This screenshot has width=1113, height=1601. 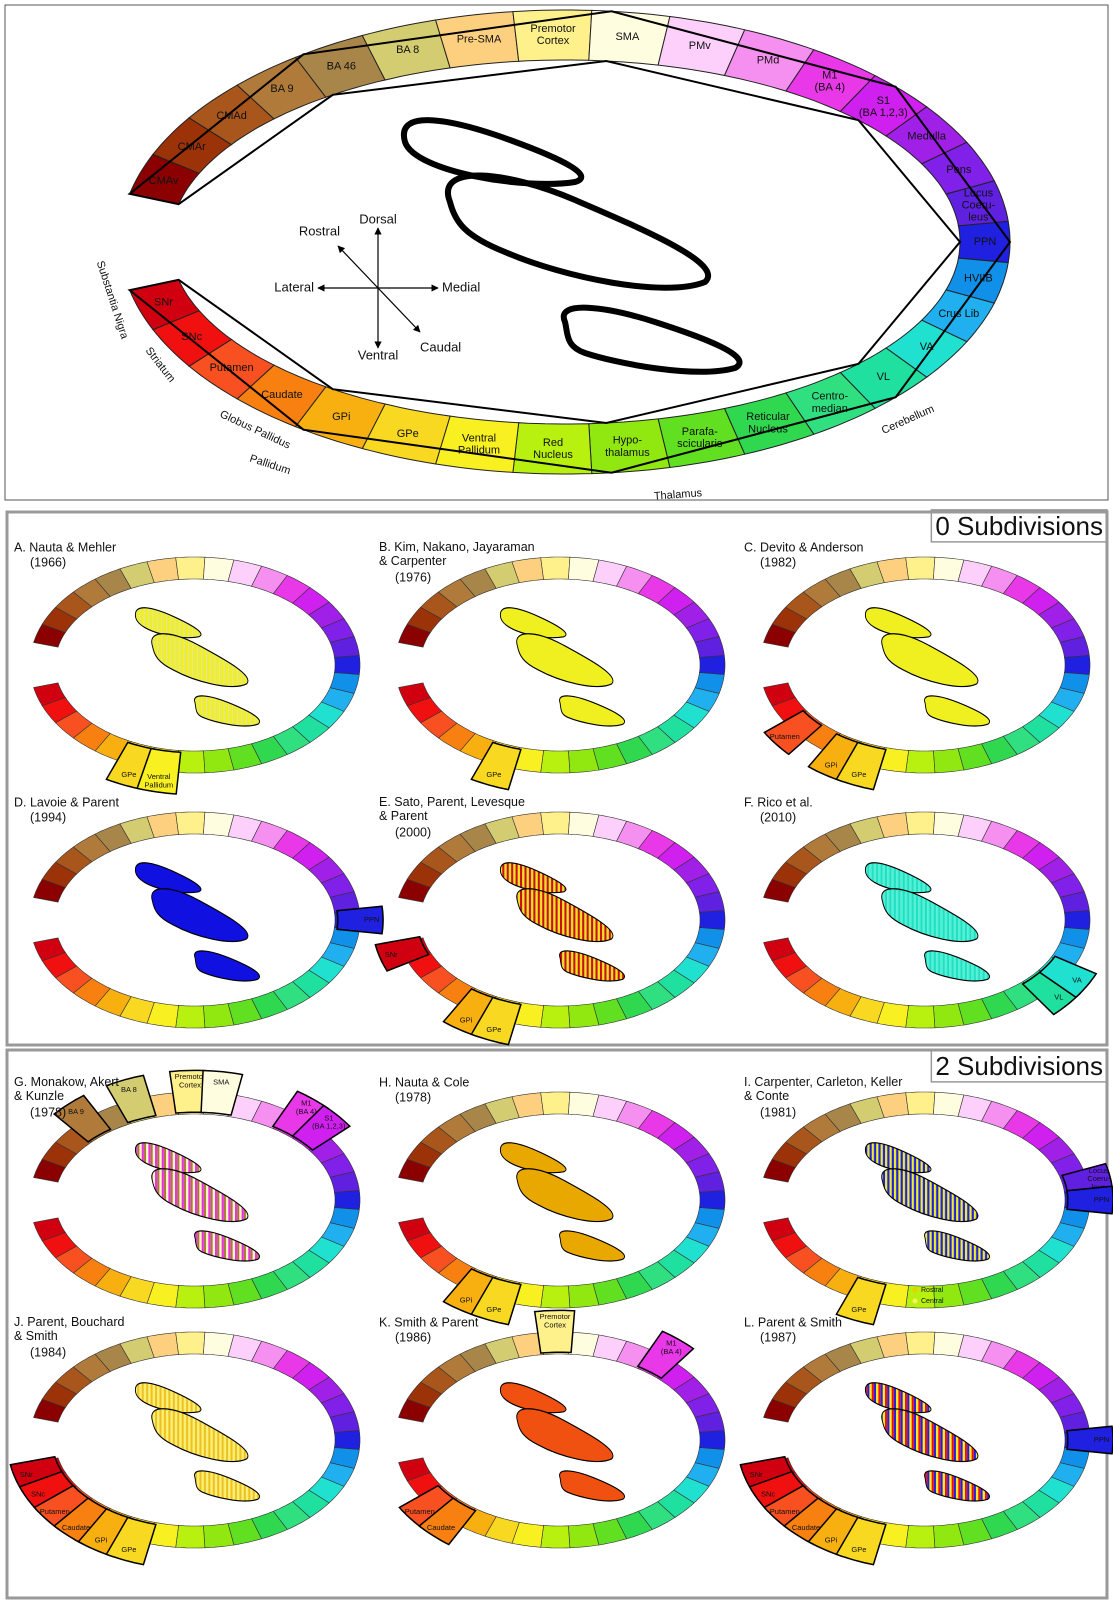 What do you see at coordinates (38, 1493) in the screenshot?
I see `highlight-label: SNc` at bounding box center [38, 1493].